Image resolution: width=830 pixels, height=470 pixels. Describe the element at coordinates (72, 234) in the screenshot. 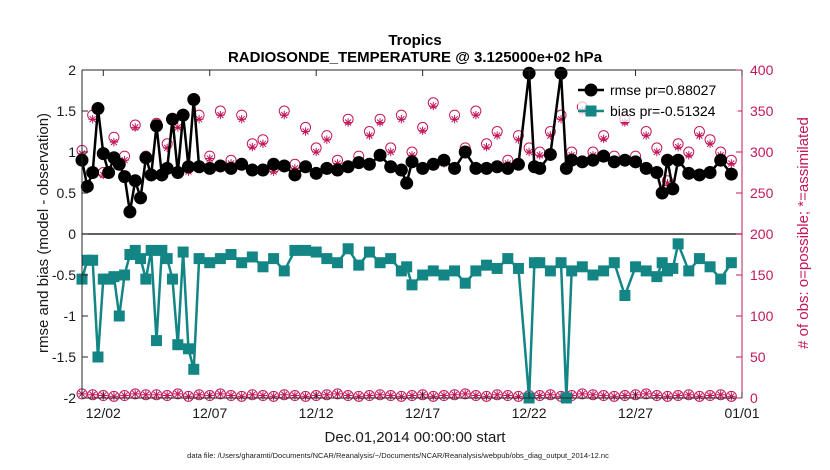

I see `y-tick-label: 0` at that location.